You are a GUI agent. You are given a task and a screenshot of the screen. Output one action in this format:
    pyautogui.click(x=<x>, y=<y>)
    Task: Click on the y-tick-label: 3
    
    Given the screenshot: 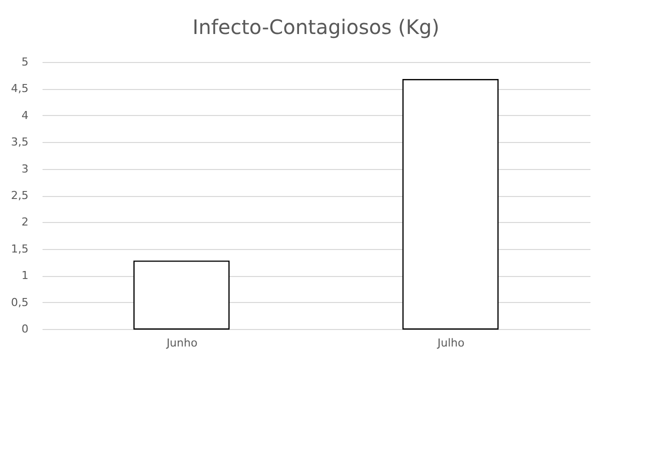 What is the action you would take?
    pyautogui.click(x=25, y=169)
    